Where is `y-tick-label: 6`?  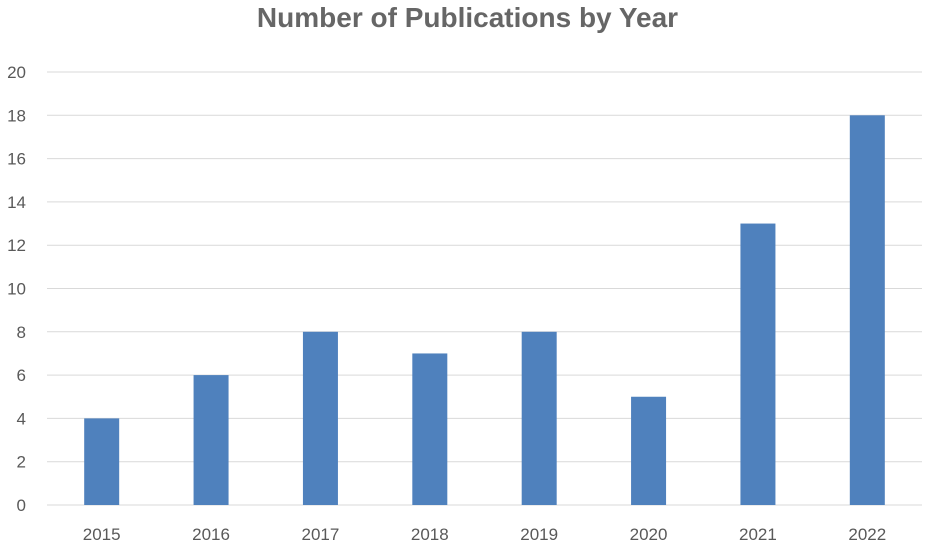
y-tick-label: 6 is located at coordinates (21, 375).